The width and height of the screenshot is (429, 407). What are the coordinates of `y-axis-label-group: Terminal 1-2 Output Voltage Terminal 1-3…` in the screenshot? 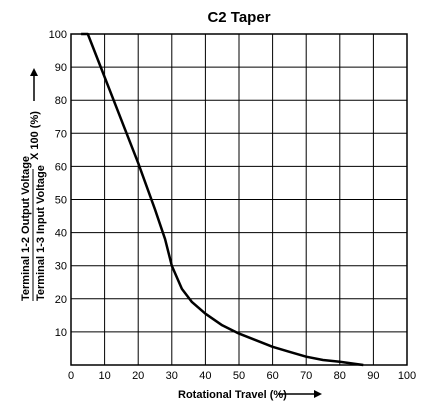 It's located at (33, 184).